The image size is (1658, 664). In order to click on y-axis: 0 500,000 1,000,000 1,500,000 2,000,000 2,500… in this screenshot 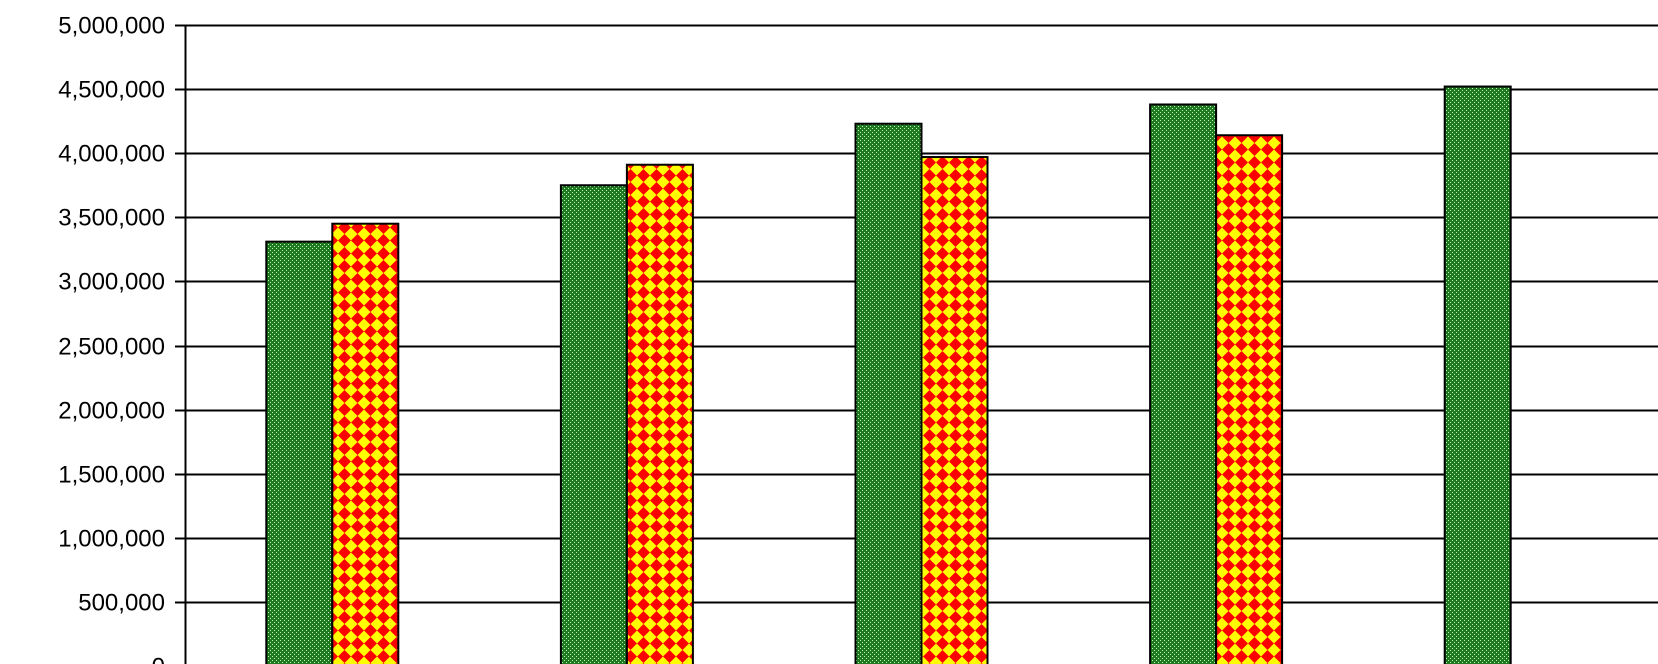, I will do `click(122, 338)`.